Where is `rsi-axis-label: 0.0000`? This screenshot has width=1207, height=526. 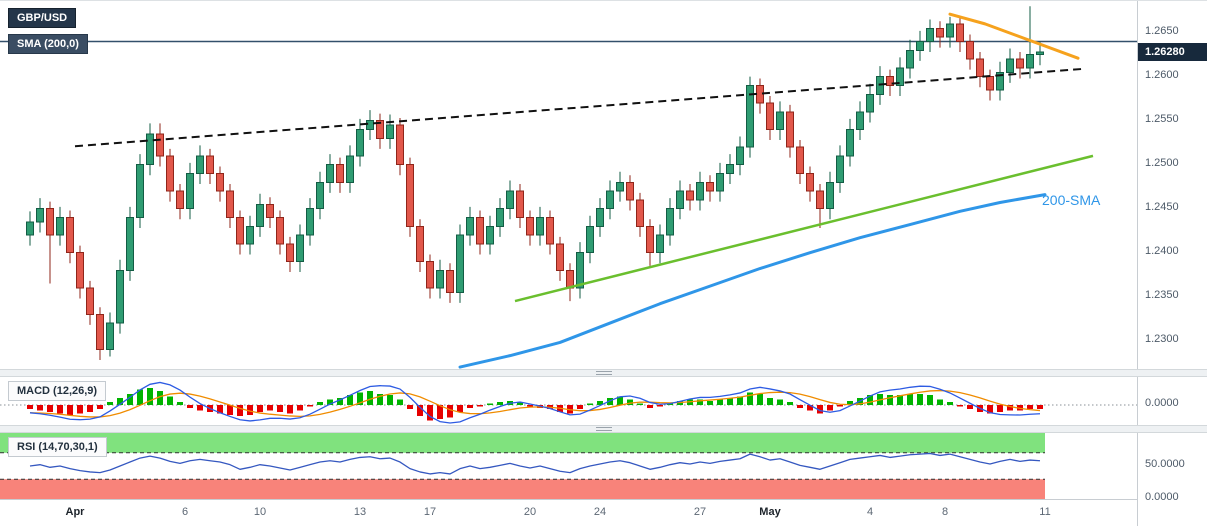
rsi-axis-label: 0.0000 is located at coordinates (1162, 497).